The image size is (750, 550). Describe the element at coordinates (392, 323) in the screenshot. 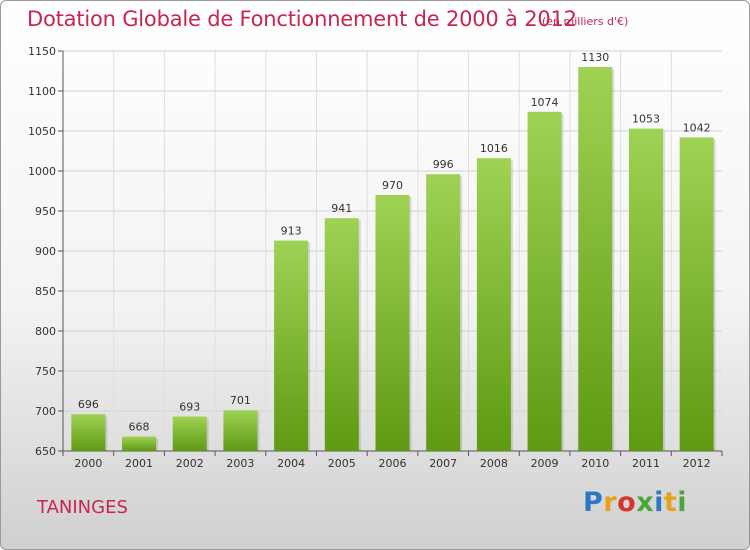

I see `bar-2006` at that location.